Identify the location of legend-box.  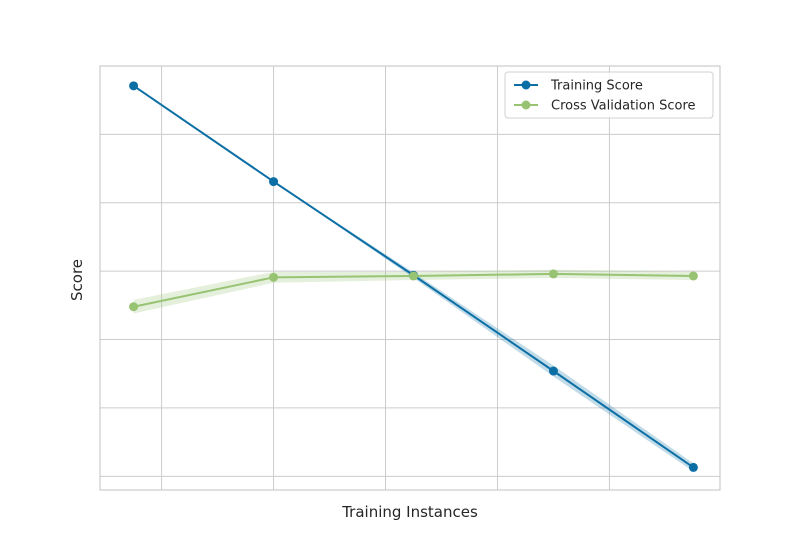
(609, 95).